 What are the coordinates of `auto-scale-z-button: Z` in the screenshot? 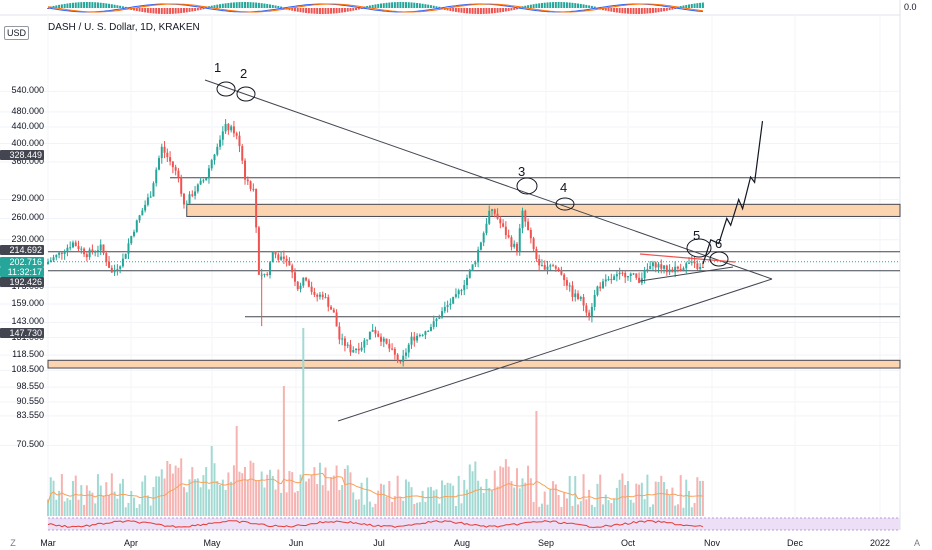 It's located at (13, 543).